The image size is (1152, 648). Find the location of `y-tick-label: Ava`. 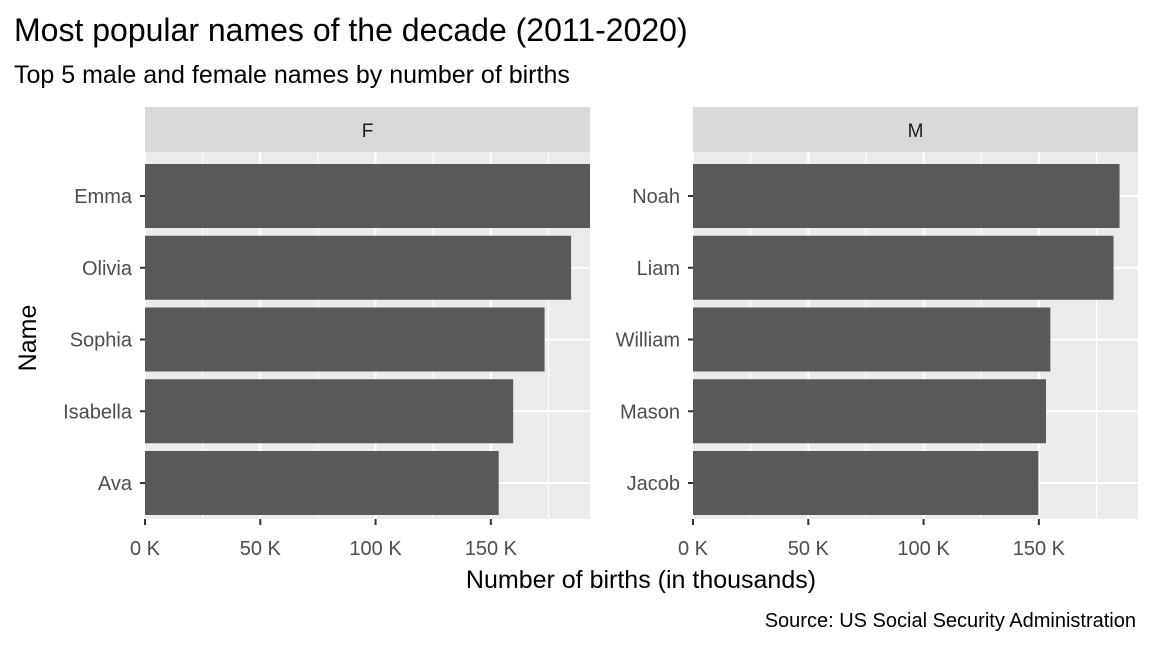

y-tick-label: Ava is located at coordinates (115, 484).